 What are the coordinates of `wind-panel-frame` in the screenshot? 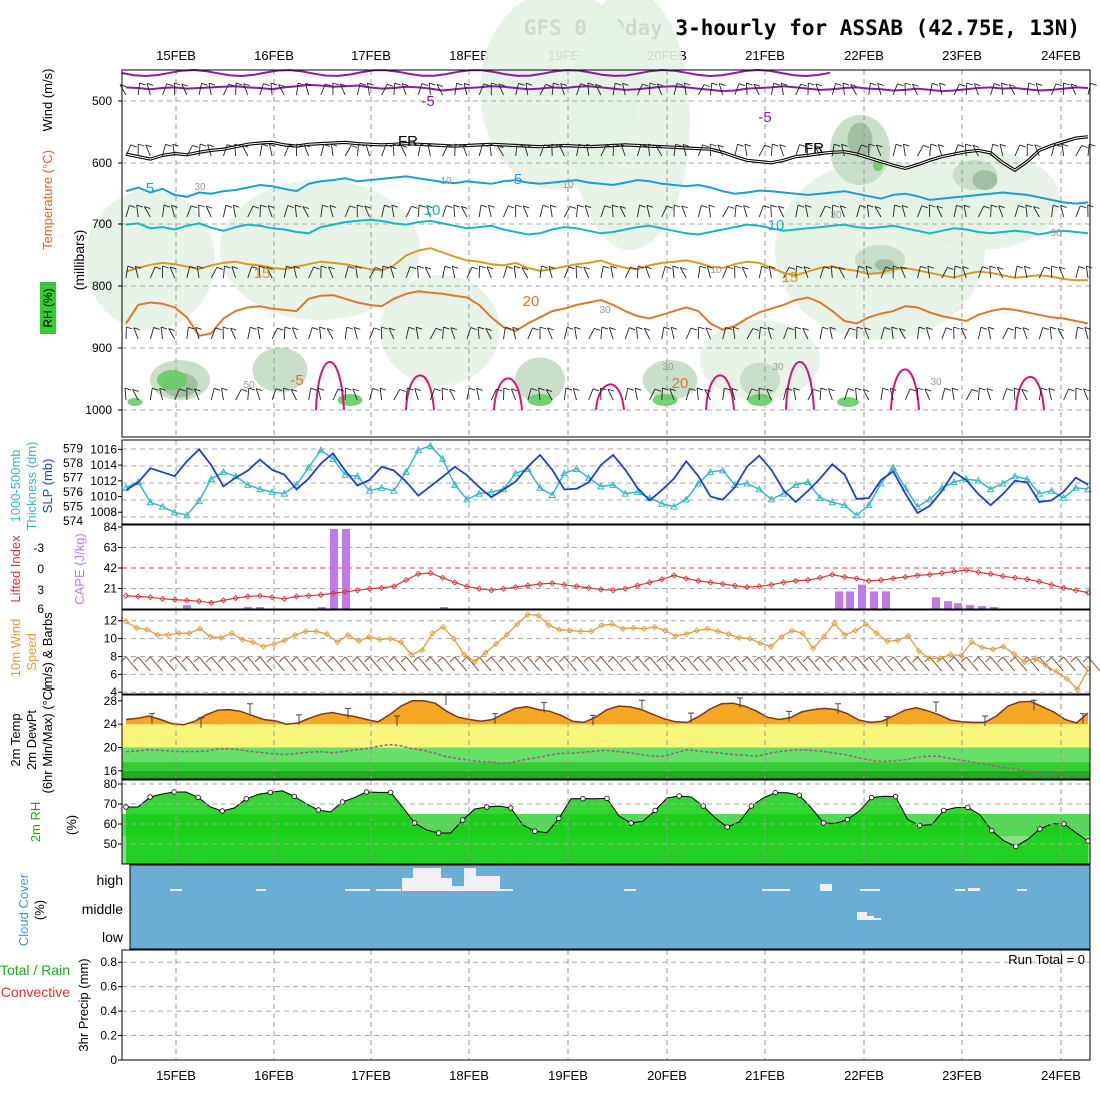 It's located at (606, 652).